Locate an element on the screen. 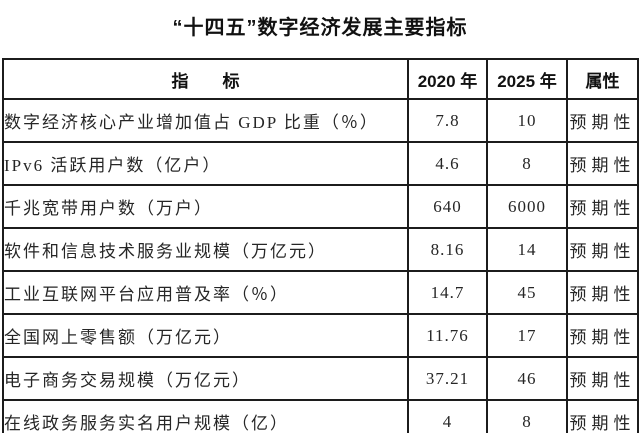  value-2025-cell: 46 is located at coordinates (527, 378).